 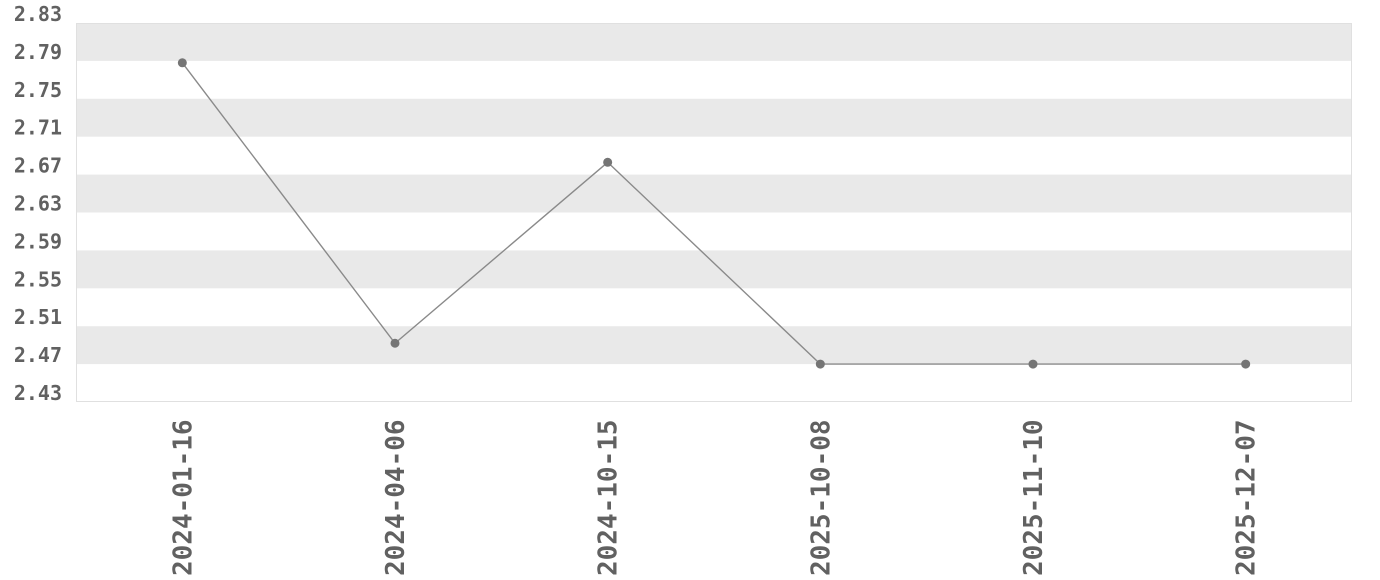 What do you see at coordinates (1034, 497) in the screenshot?
I see `x-axis-tick-label: 2025-11-10` at bounding box center [1034, 497].